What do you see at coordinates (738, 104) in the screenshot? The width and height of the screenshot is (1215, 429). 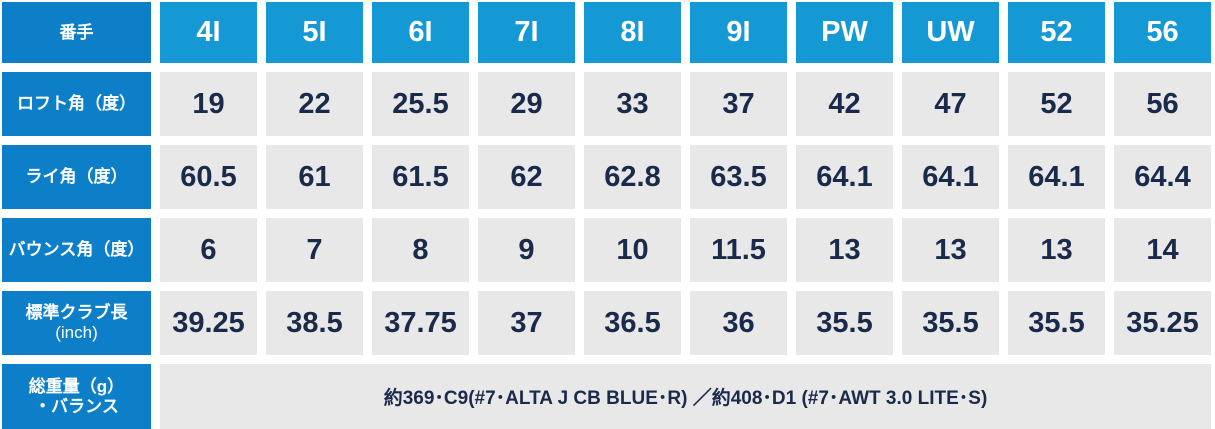 I see `loft-value: 37` at bounding box center [738, 104].